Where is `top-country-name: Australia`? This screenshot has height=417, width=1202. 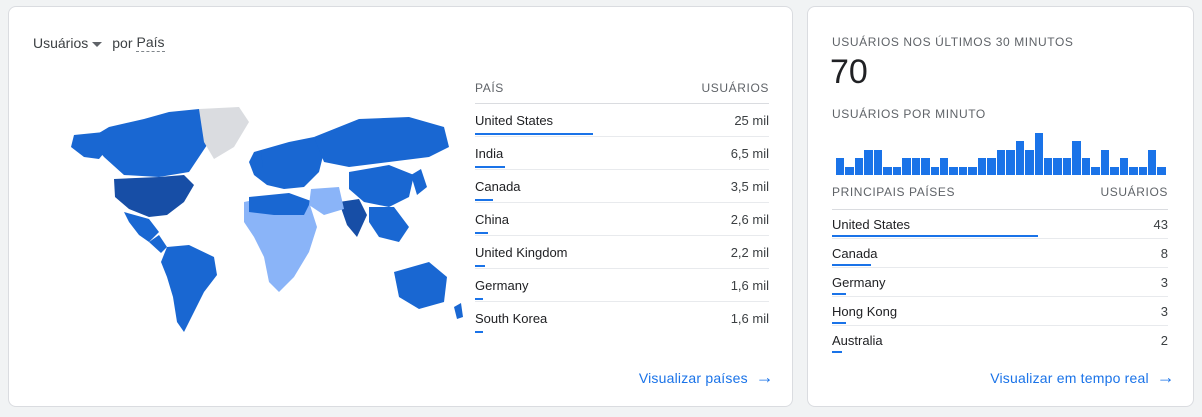 top-country-name: Australia is located at coordinates (857, 340).